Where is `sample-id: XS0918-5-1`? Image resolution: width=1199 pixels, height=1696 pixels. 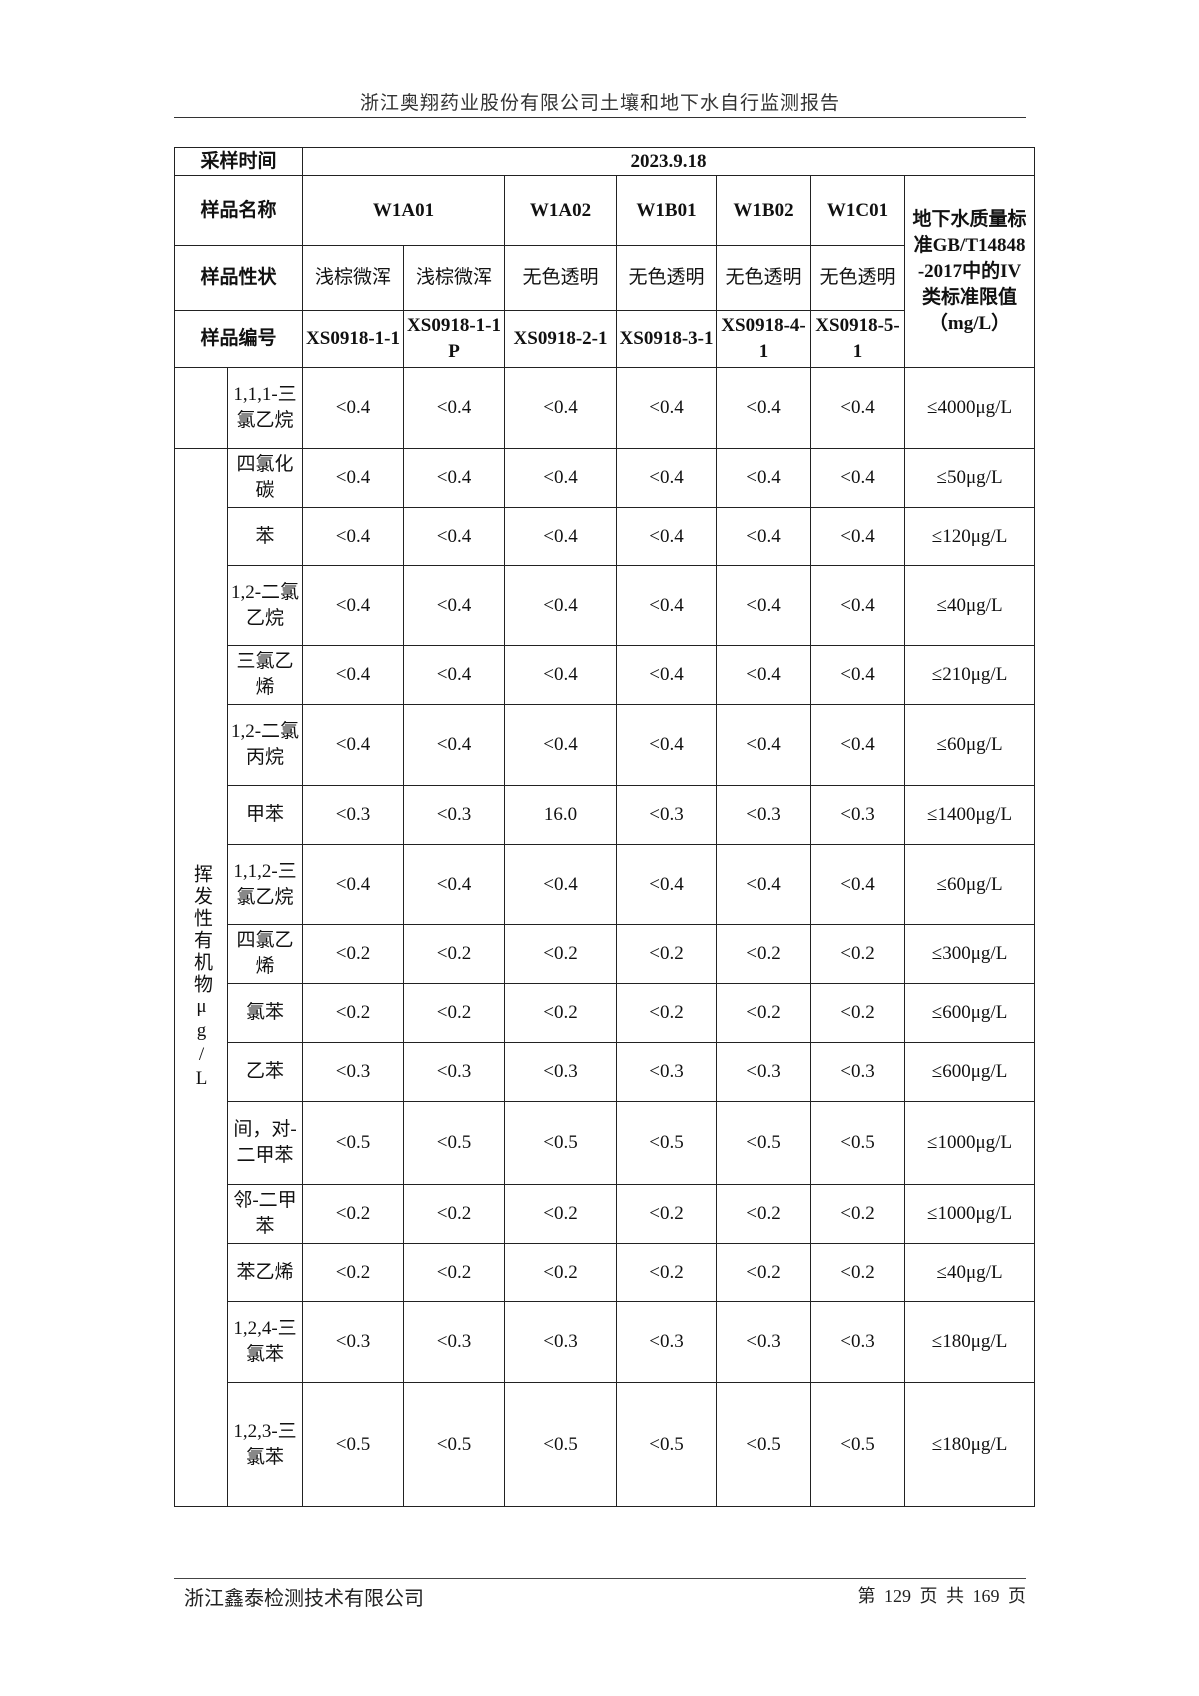
sample-id: XS0918-5-1 is located at coordinates (858, 339).